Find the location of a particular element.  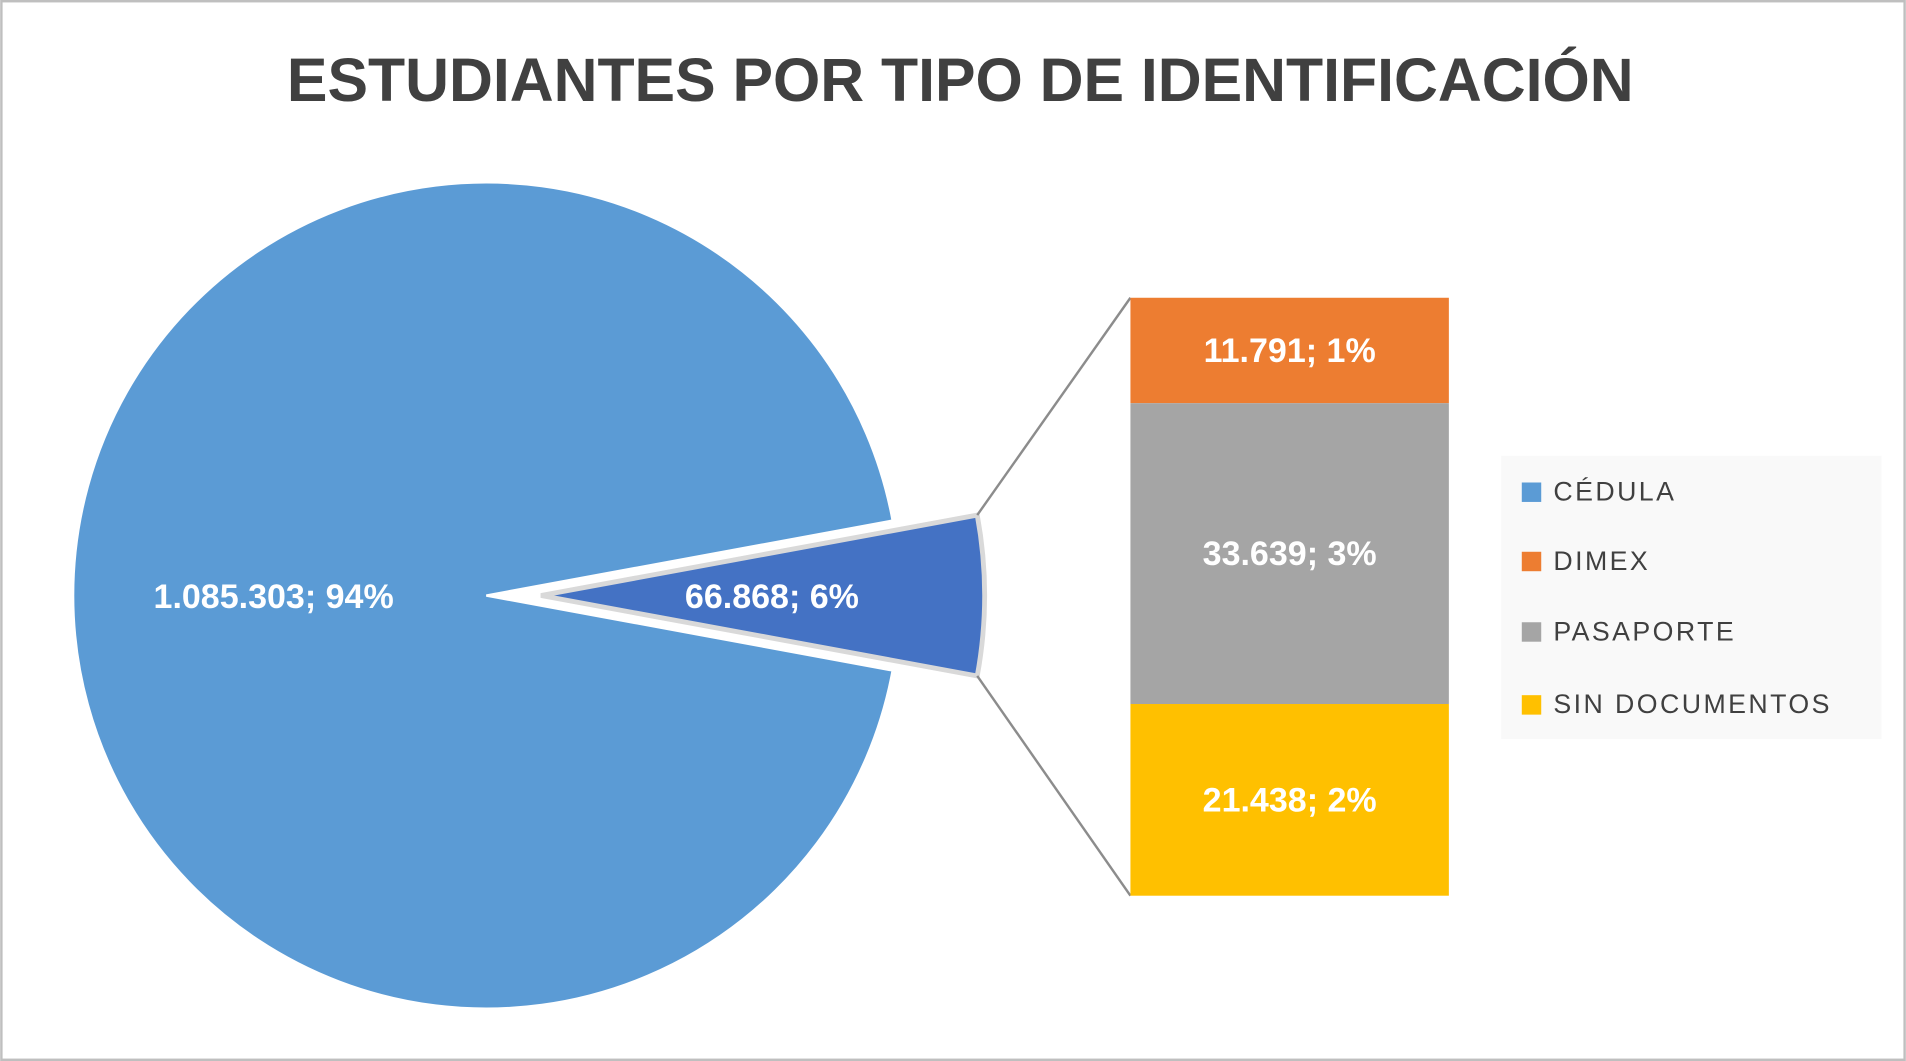

data-label: 11.791; 1% is located at coordinates (1290, 351).